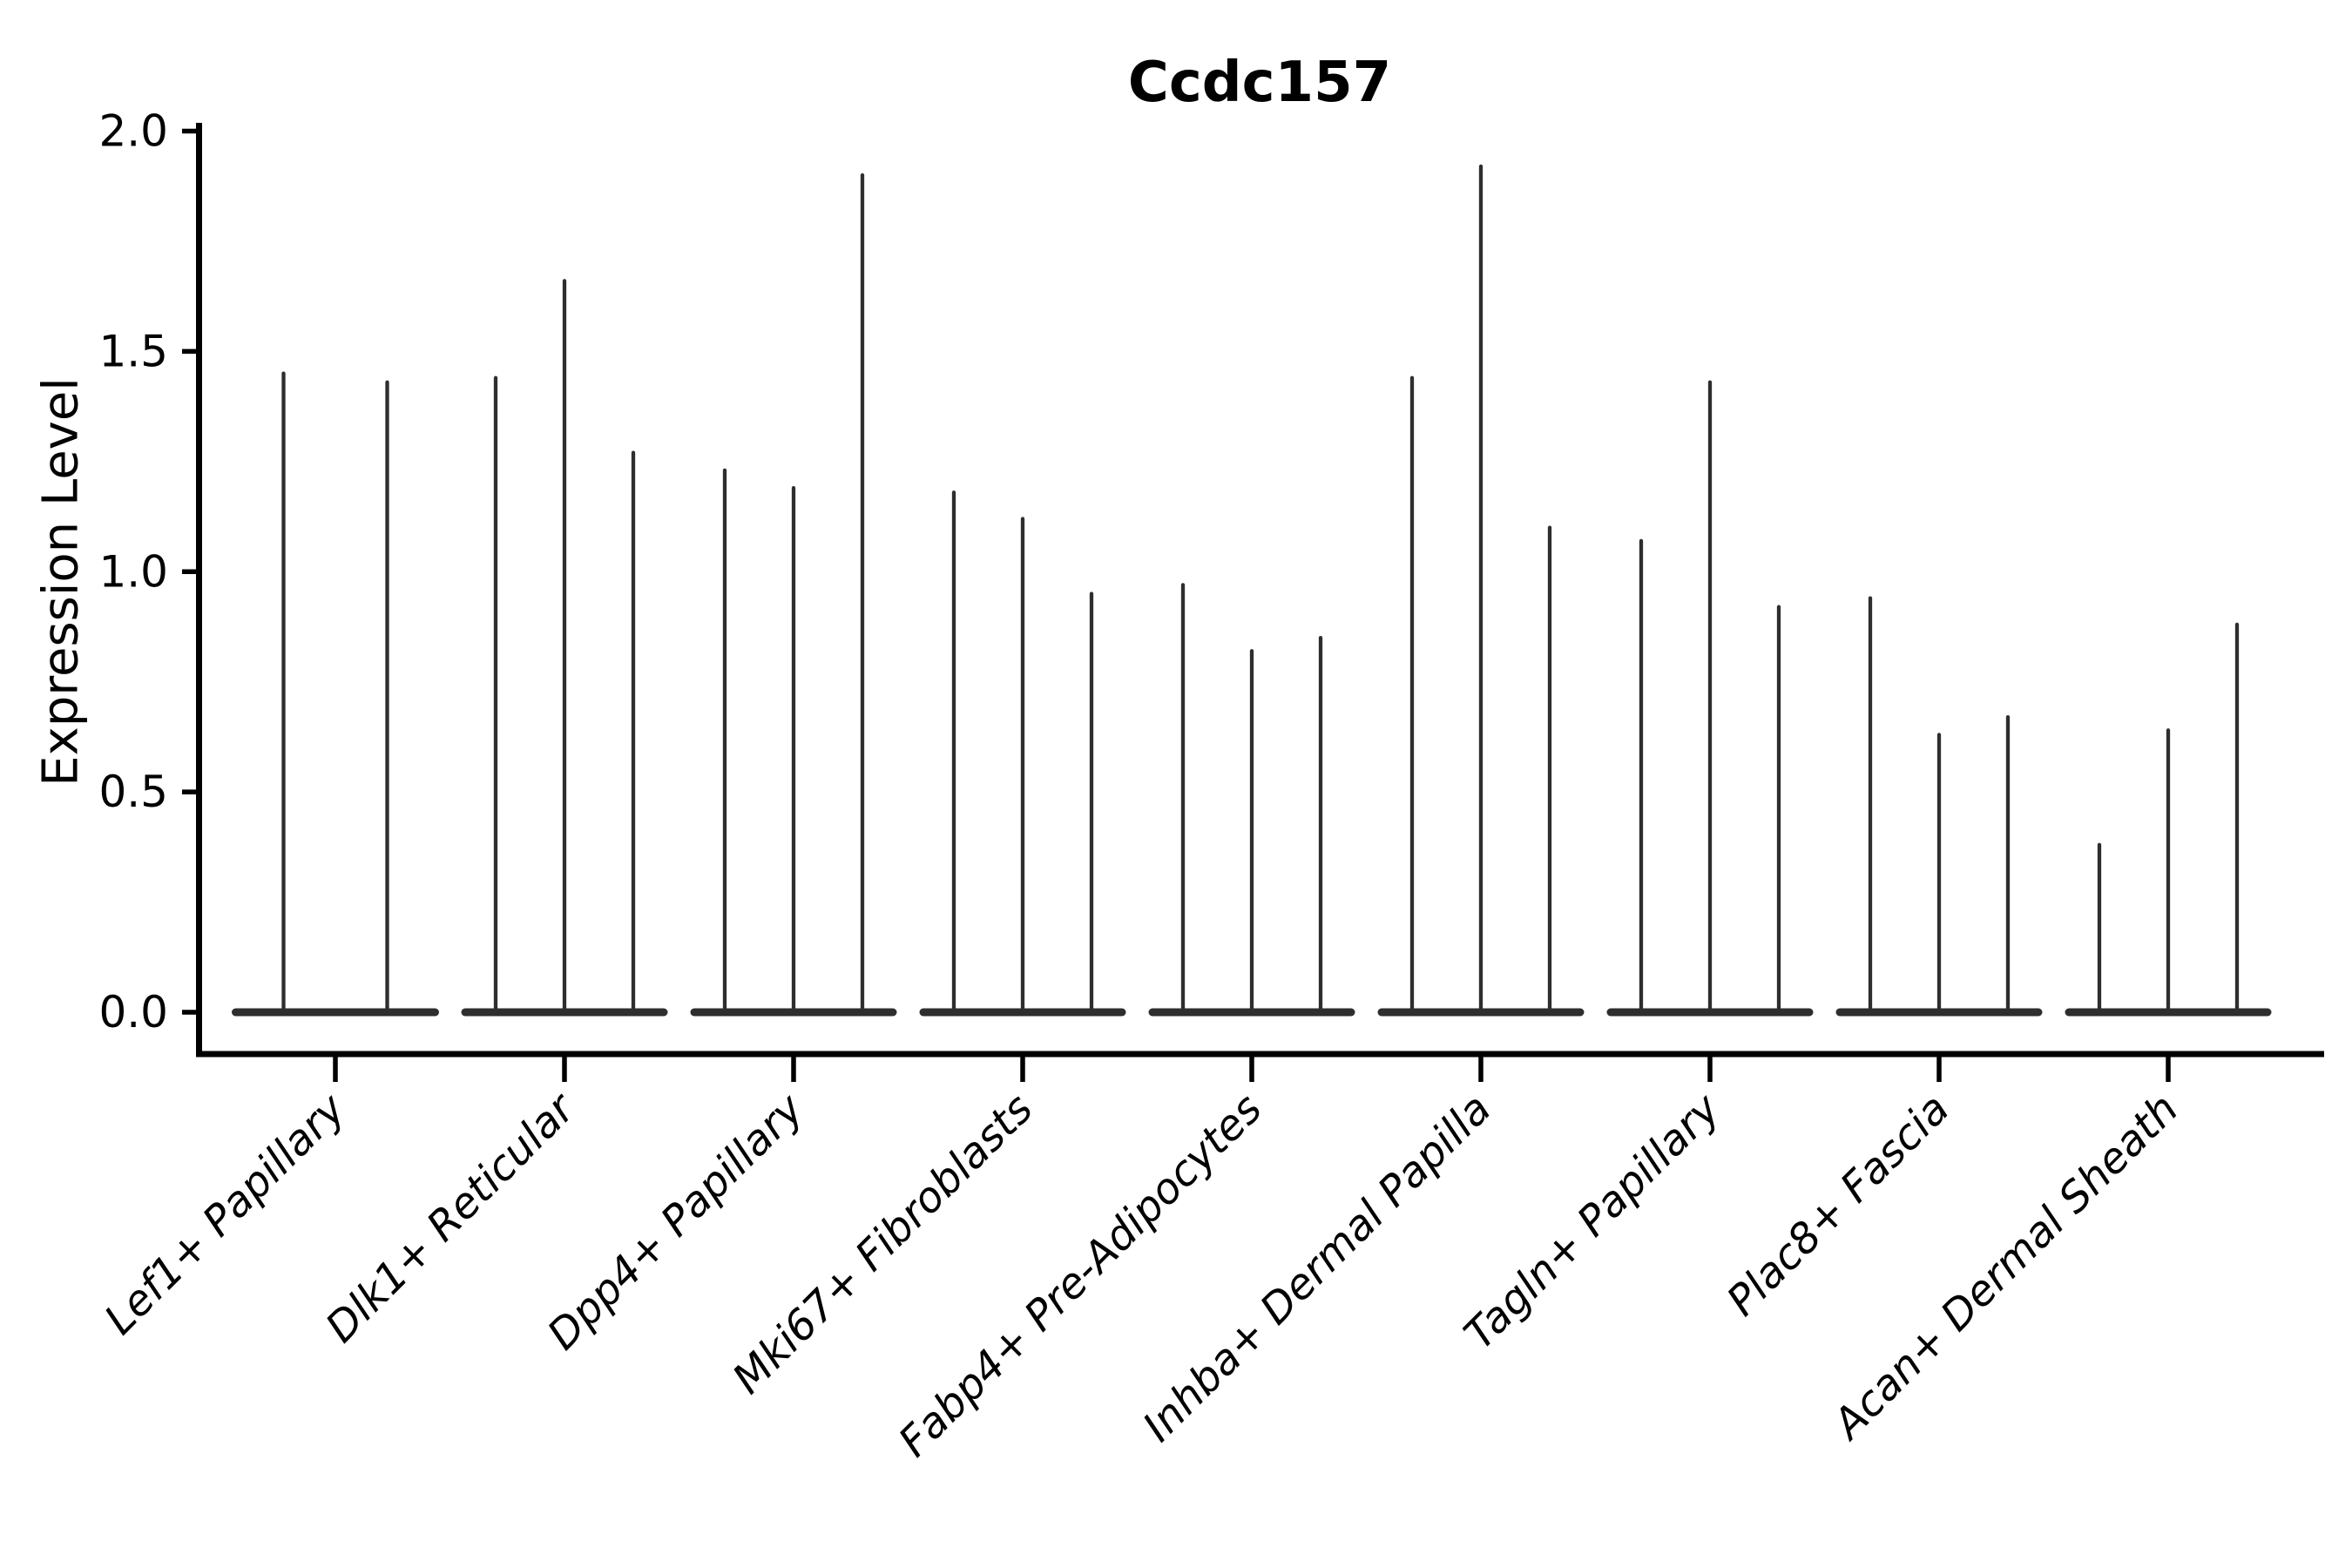 The height and width of the screenshot is (1568, 2352). Describe the element at coordinates (133, 351) in the screenshot. I see `y-tick-label: 1.5` at that location.